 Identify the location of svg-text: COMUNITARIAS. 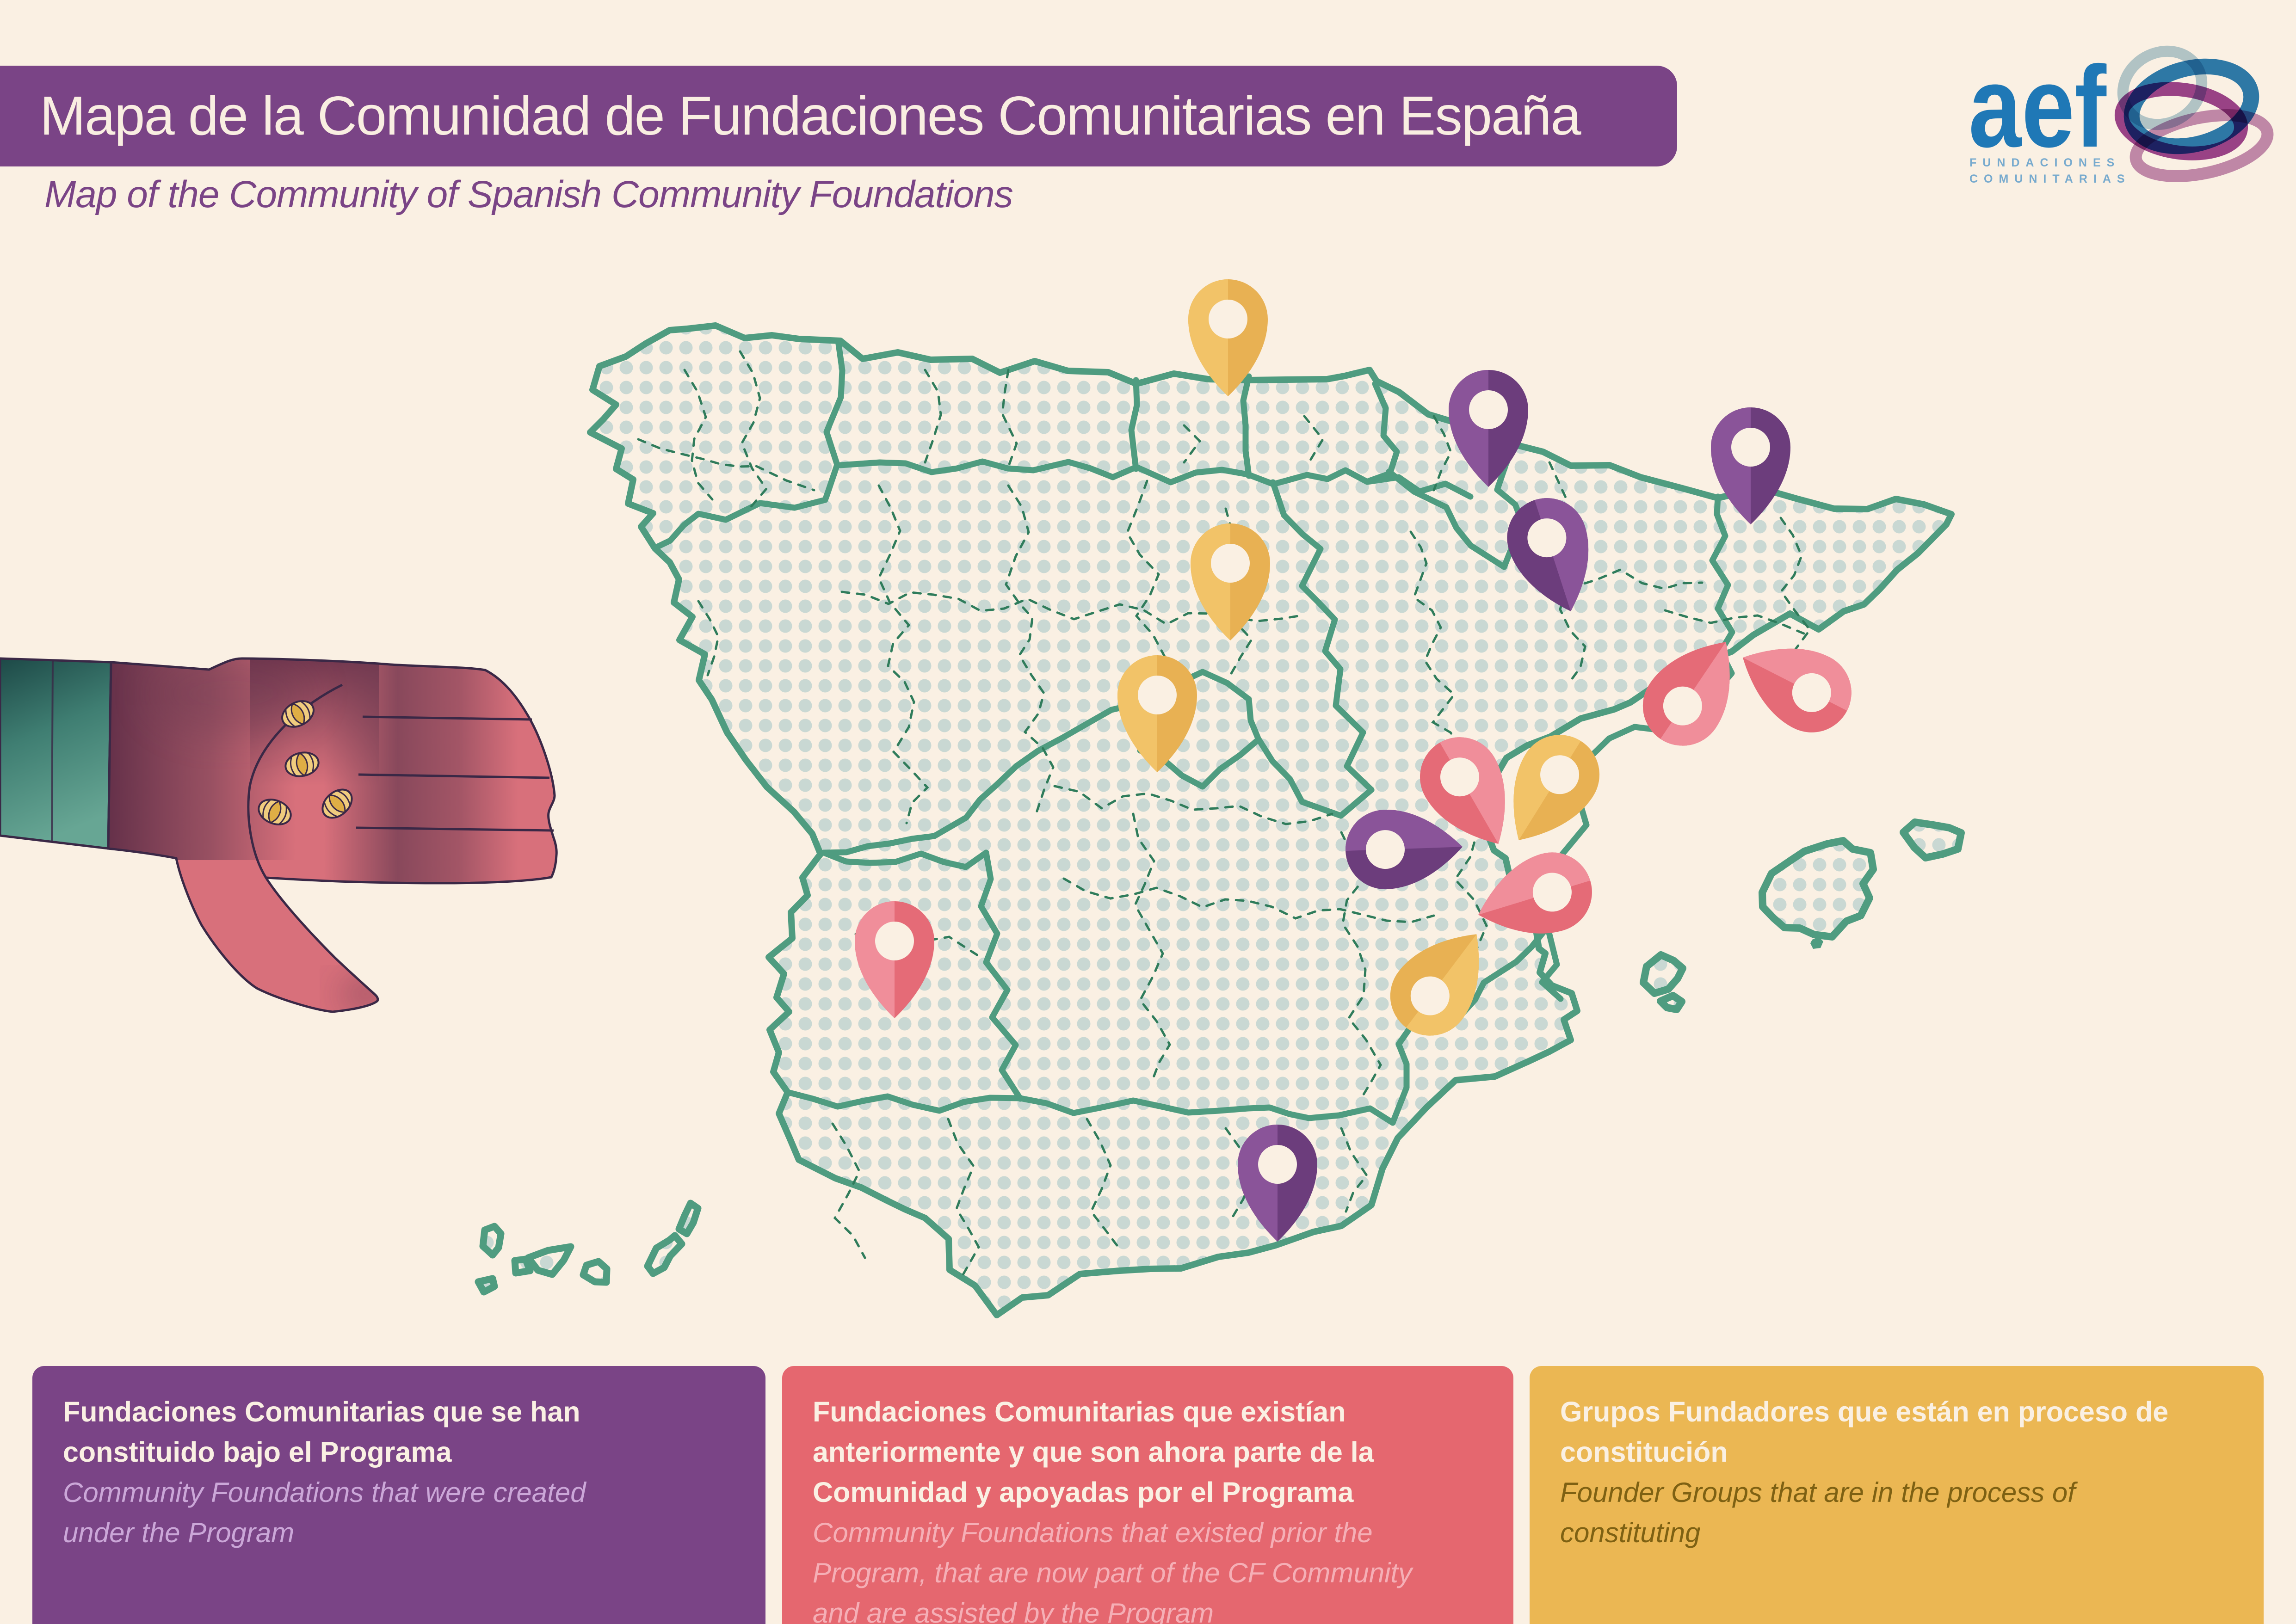
(2050, 178).